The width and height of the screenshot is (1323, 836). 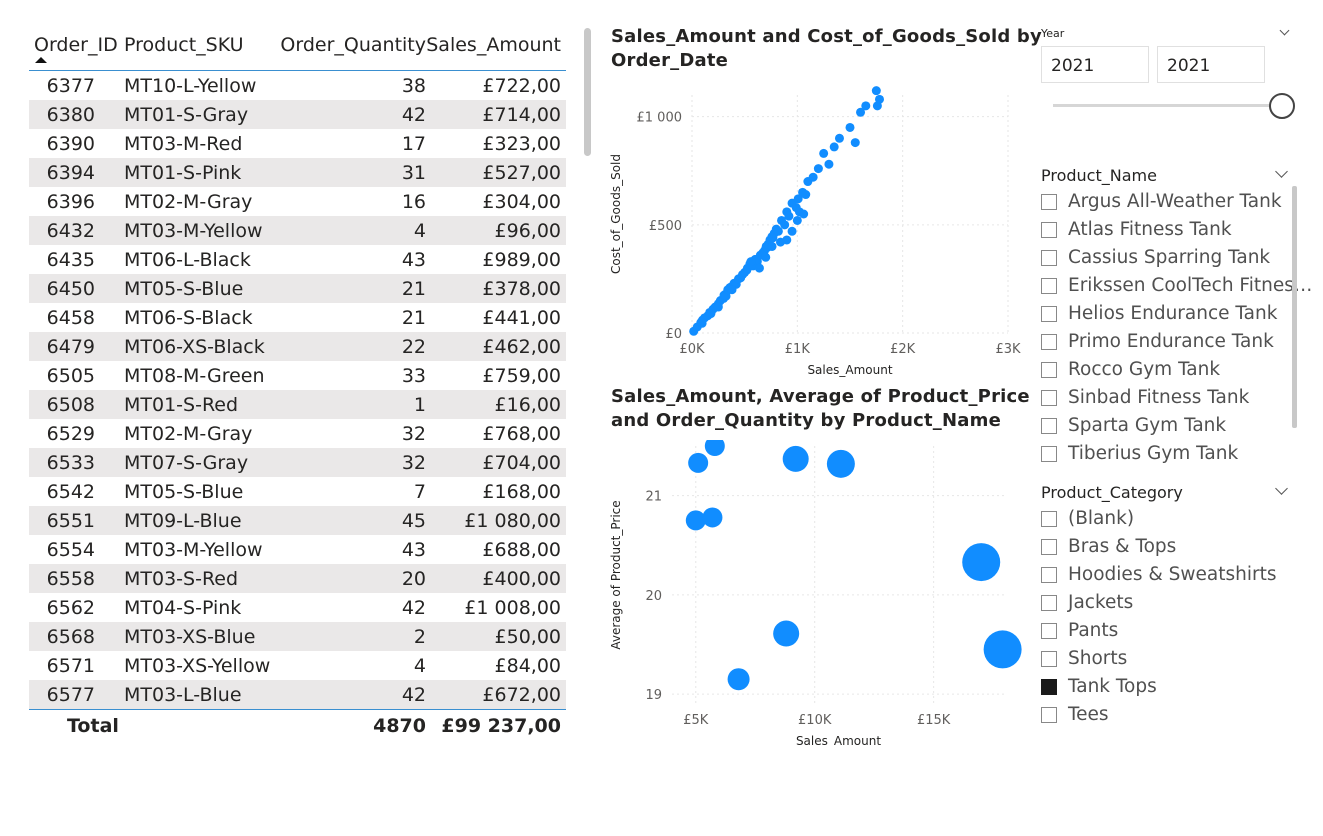 What do you see at coordinates (1167, 105) in the screenshot?
I see `year-slider-track` at bounding box center [1167, 105].